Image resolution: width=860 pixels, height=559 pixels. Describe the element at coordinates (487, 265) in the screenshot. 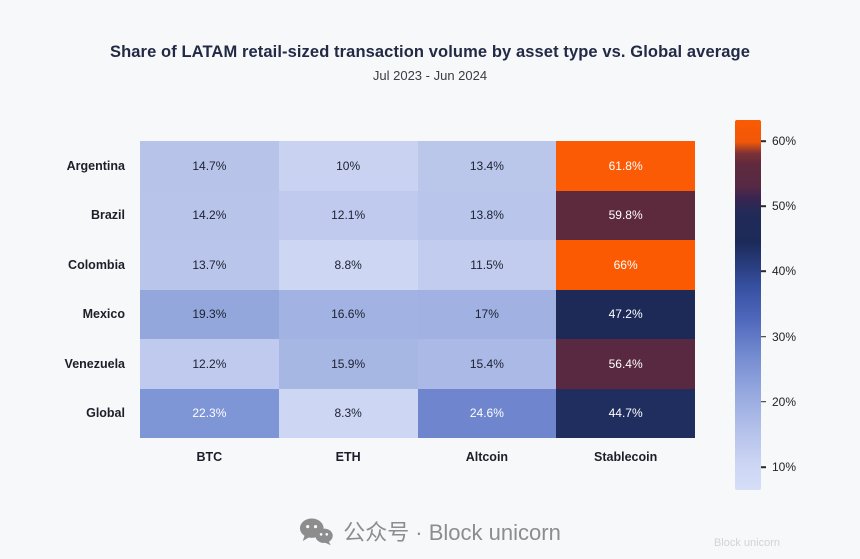

I see `heatmap-cell: 11.5%` at that location.